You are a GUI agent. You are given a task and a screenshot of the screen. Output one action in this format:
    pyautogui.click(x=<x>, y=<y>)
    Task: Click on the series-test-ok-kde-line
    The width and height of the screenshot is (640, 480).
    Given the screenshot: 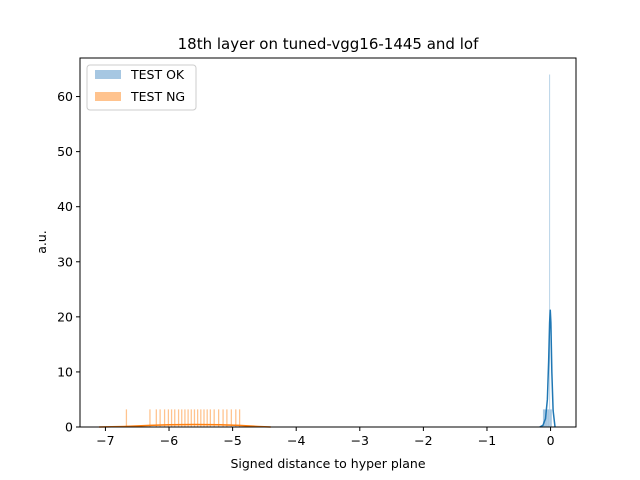 What is the action you would take?
    pyautogui.click(x=547, y=368)
    